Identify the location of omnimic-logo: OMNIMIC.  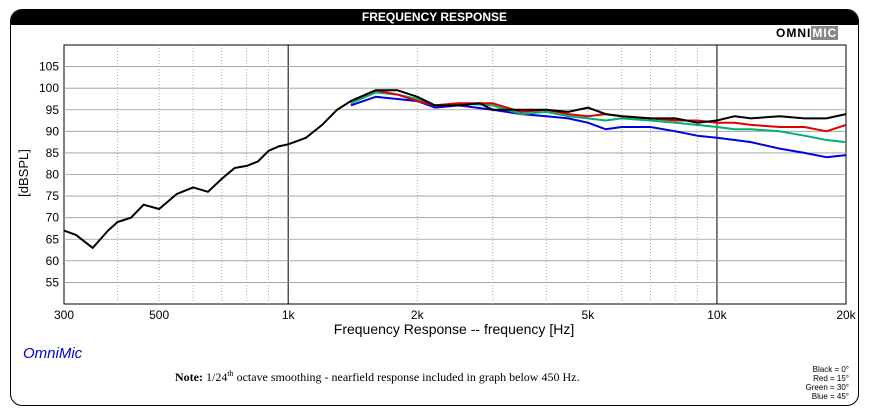
(807, 33).